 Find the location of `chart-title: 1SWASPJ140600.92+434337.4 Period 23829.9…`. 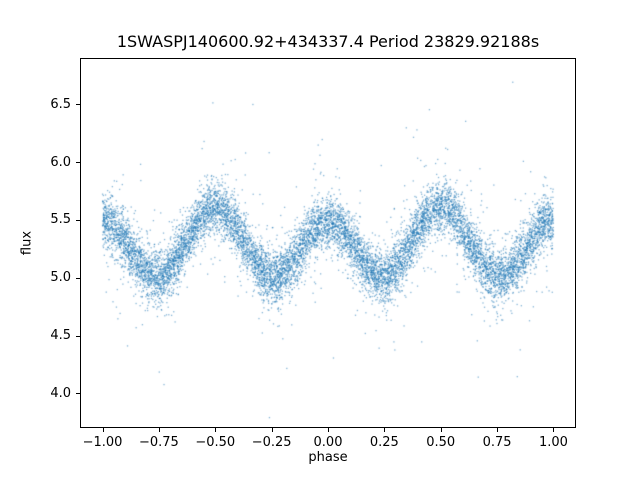

chart-title: 1SWASPJ140600.92+434337.4 Period 23829.9… is located at coordinates (328, 41).